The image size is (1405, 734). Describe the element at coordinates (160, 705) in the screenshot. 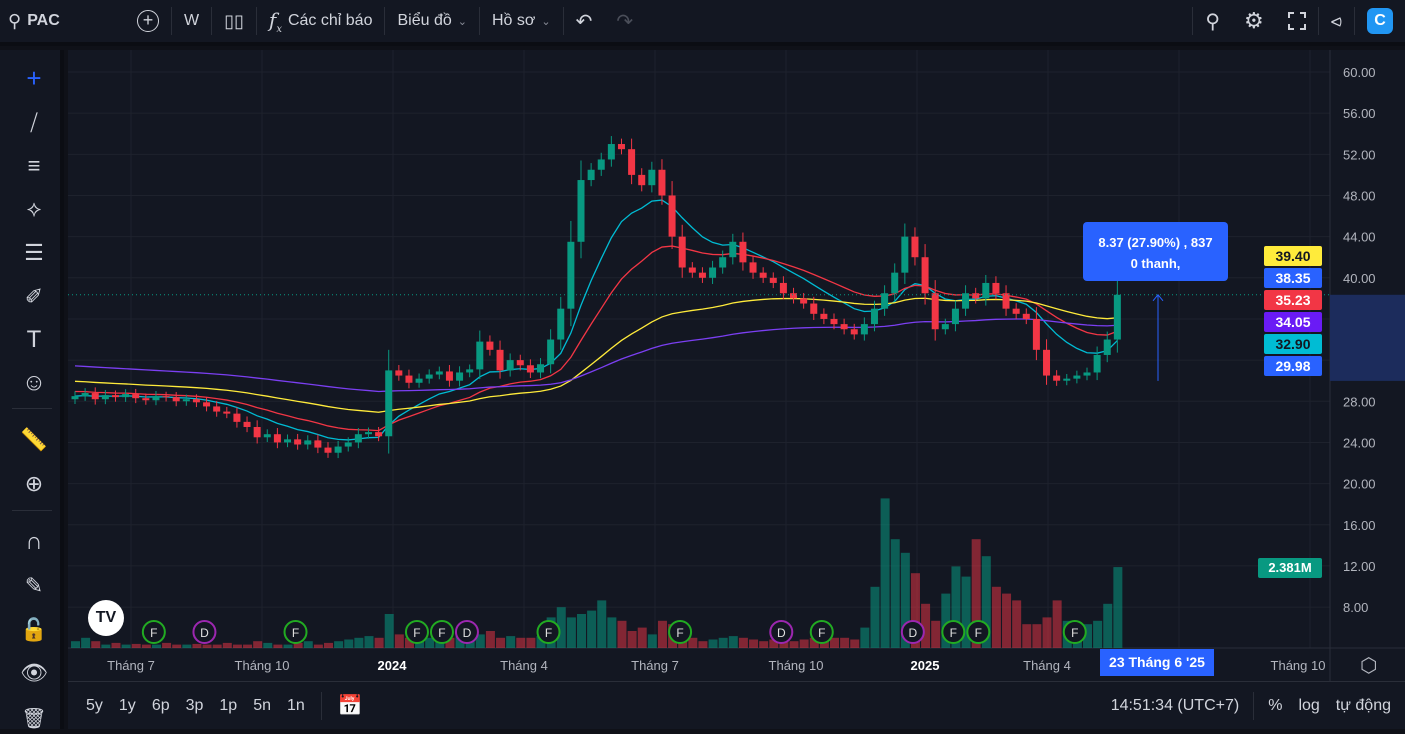

I see `range-6m: 6p` at that location.